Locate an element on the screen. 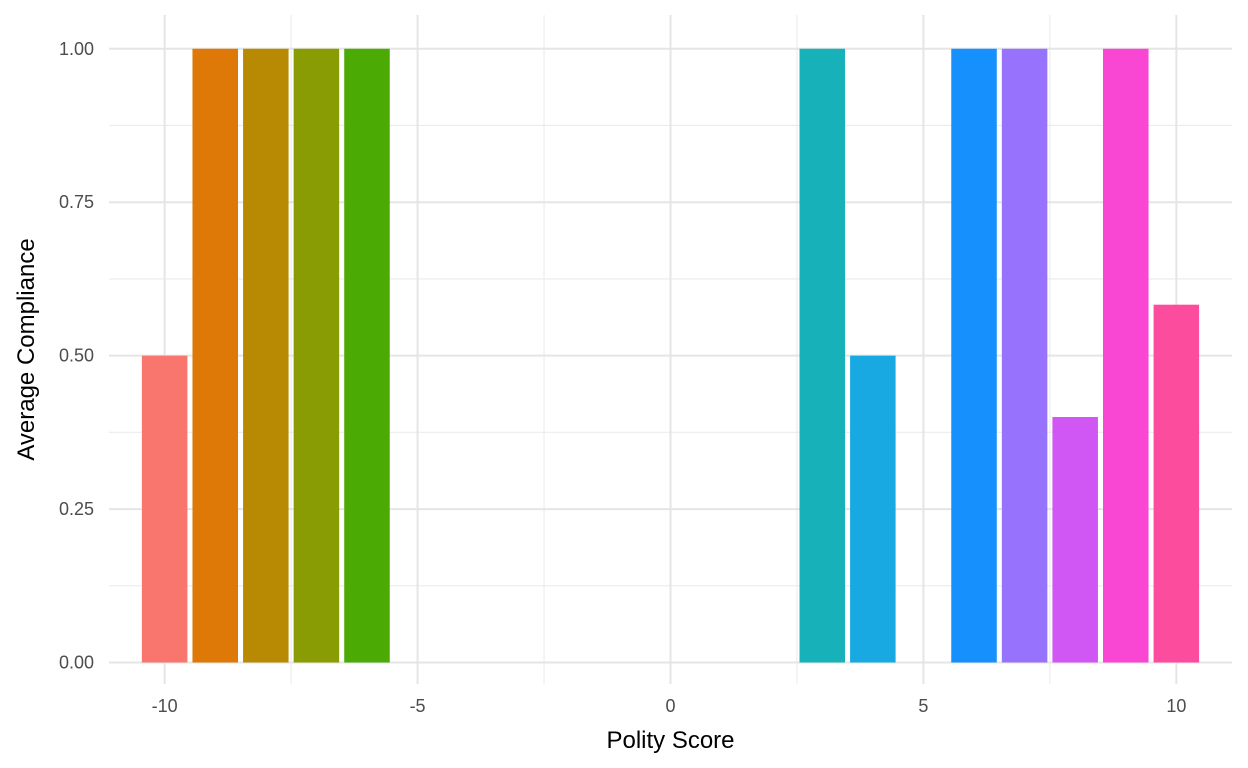 The image size is (1248, 768). x-tick-label: -10 is located at coordinates (165, 706).